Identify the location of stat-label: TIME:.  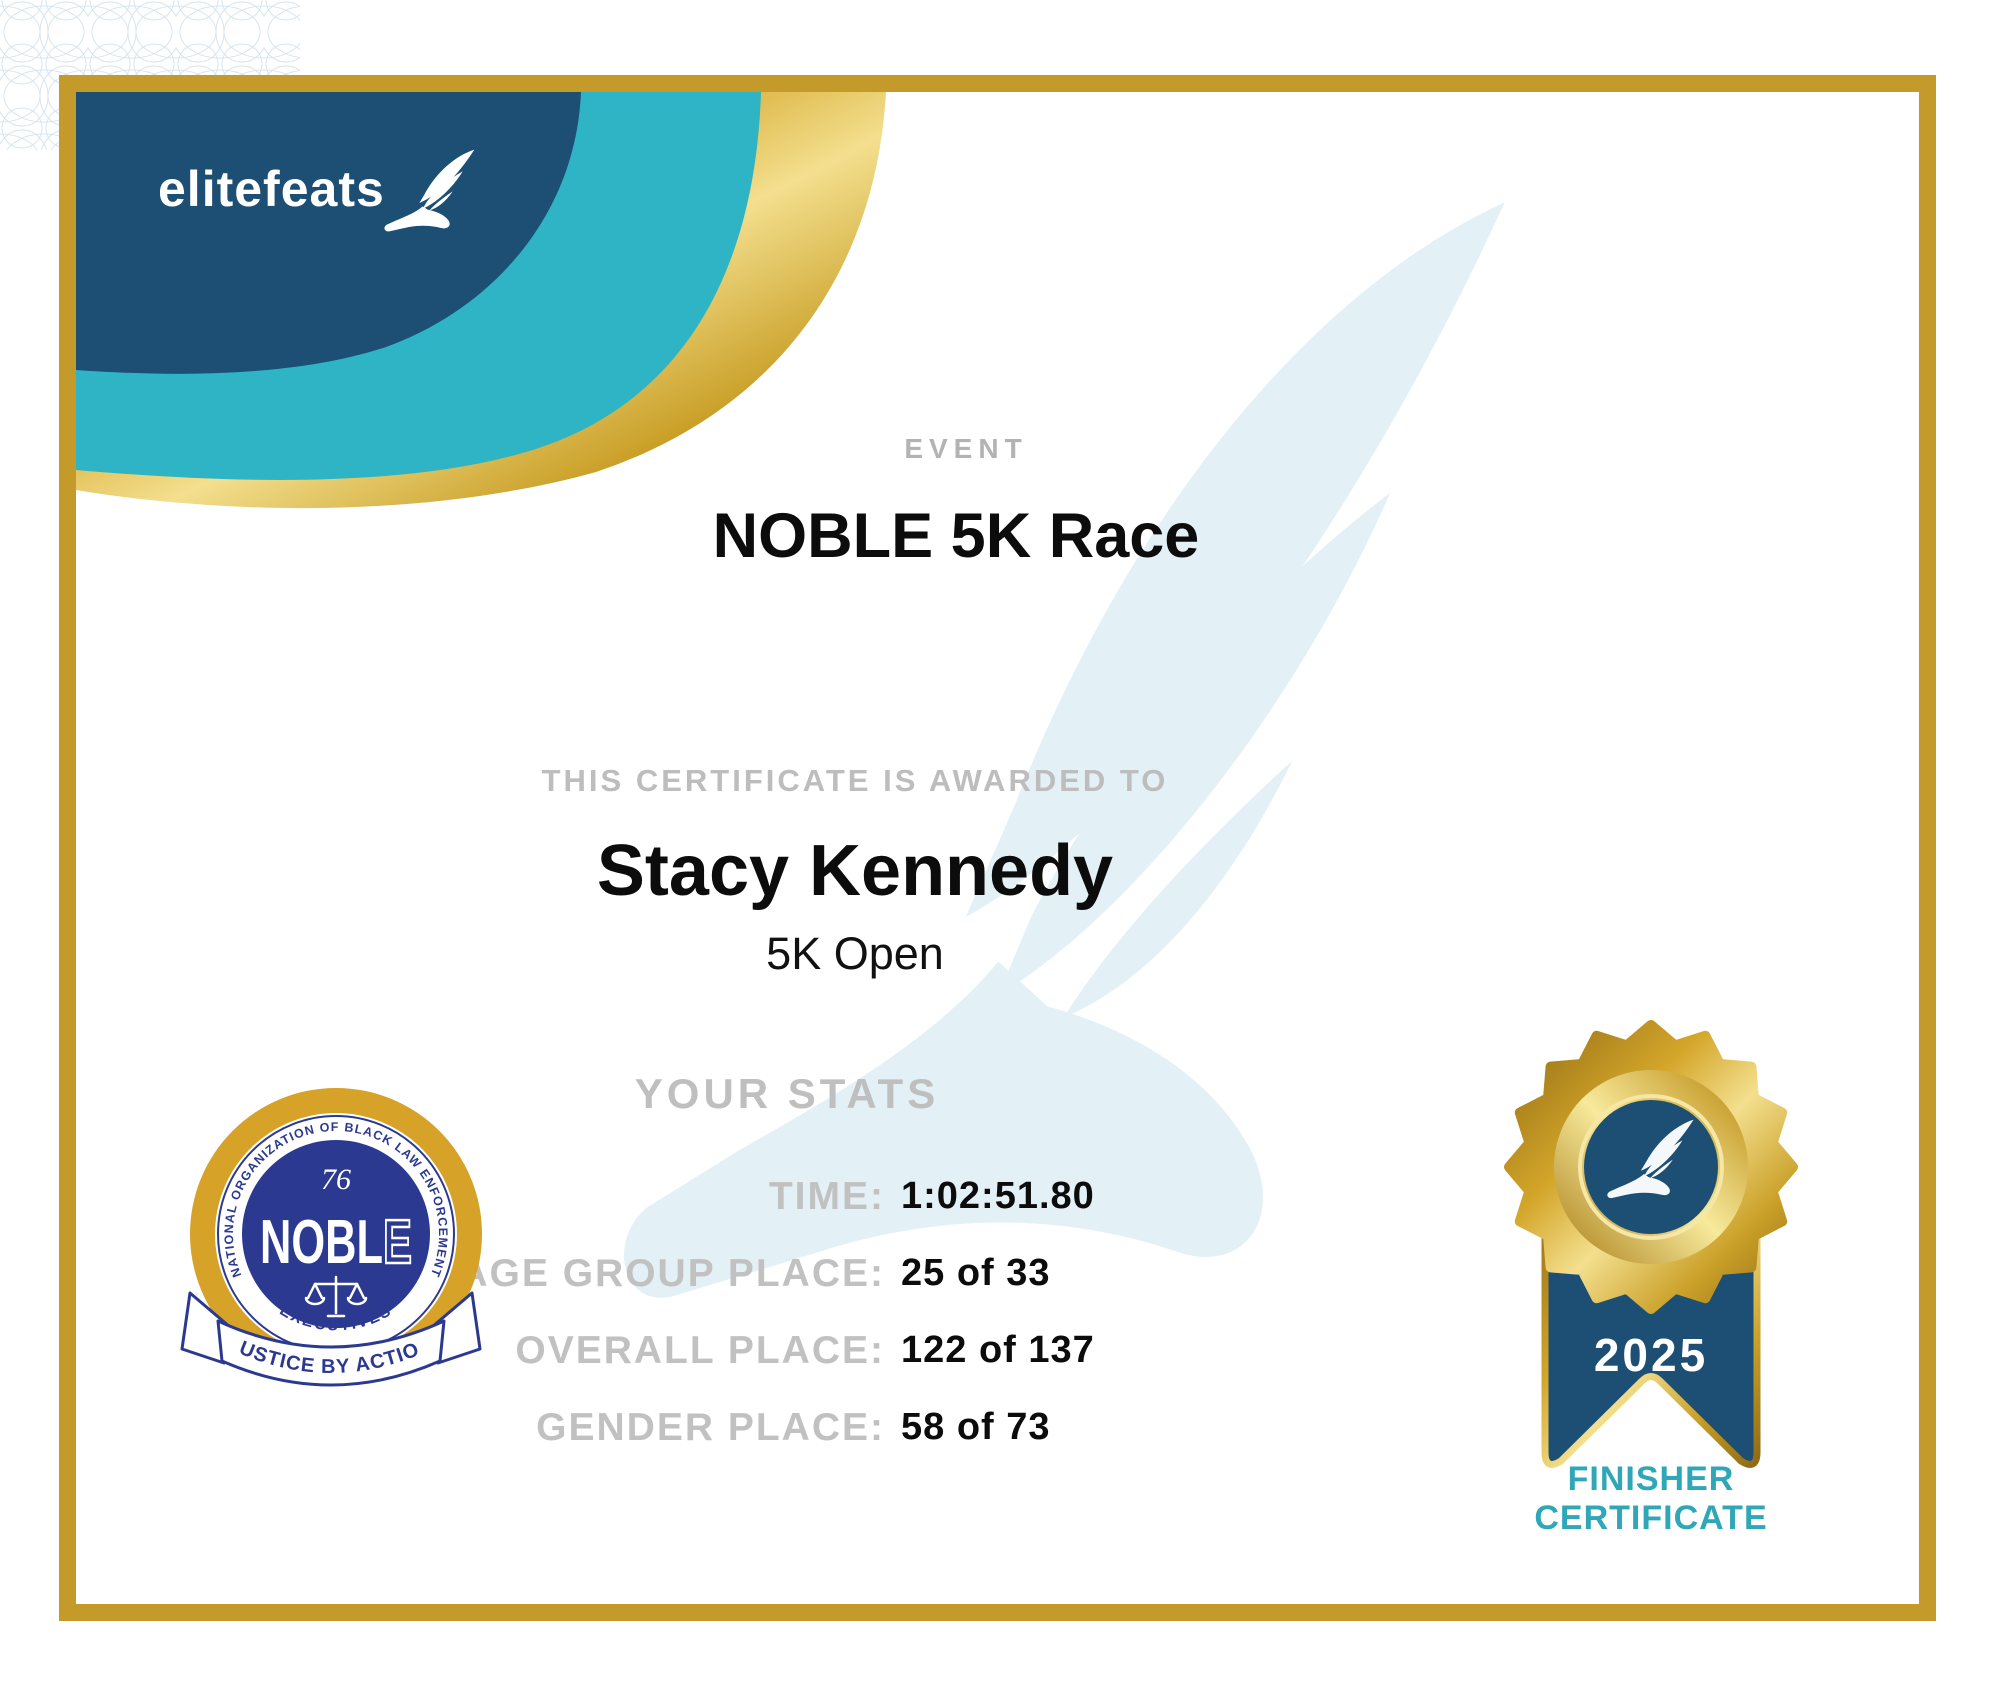
(826, 1196).